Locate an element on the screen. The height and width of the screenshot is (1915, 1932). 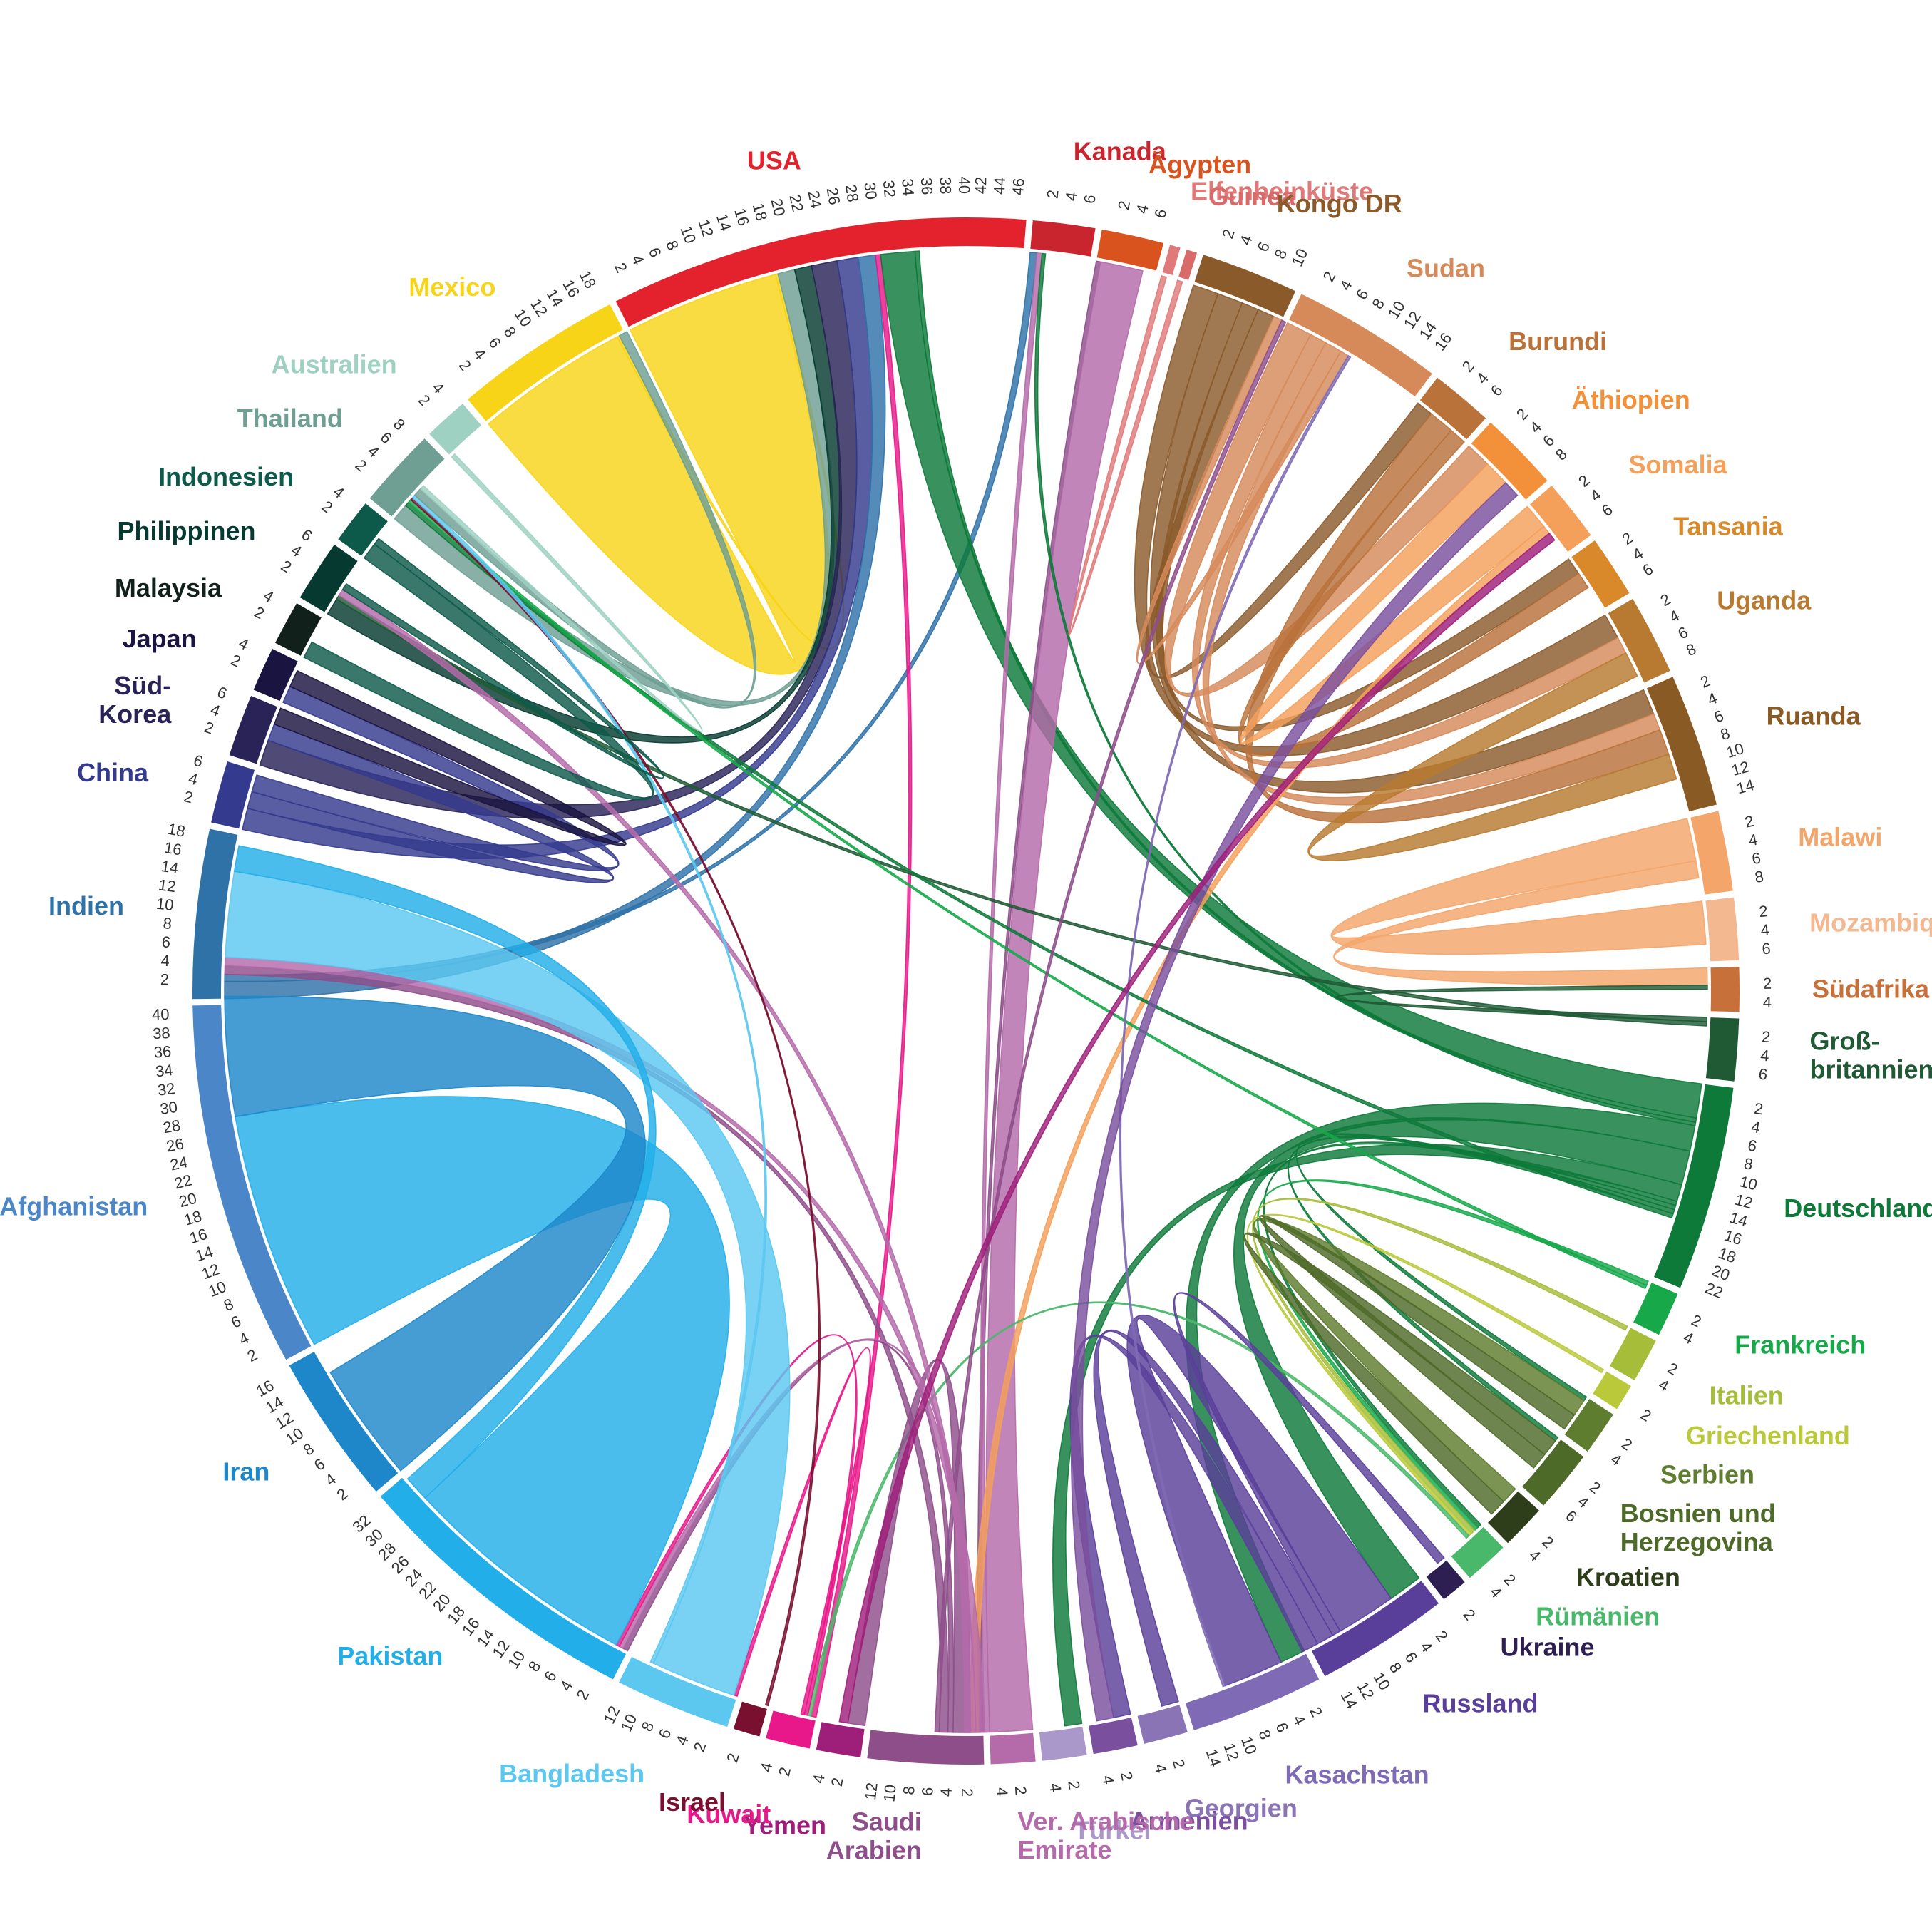
tick-uganda-2: 2 is located at coordinates (1666, 600).